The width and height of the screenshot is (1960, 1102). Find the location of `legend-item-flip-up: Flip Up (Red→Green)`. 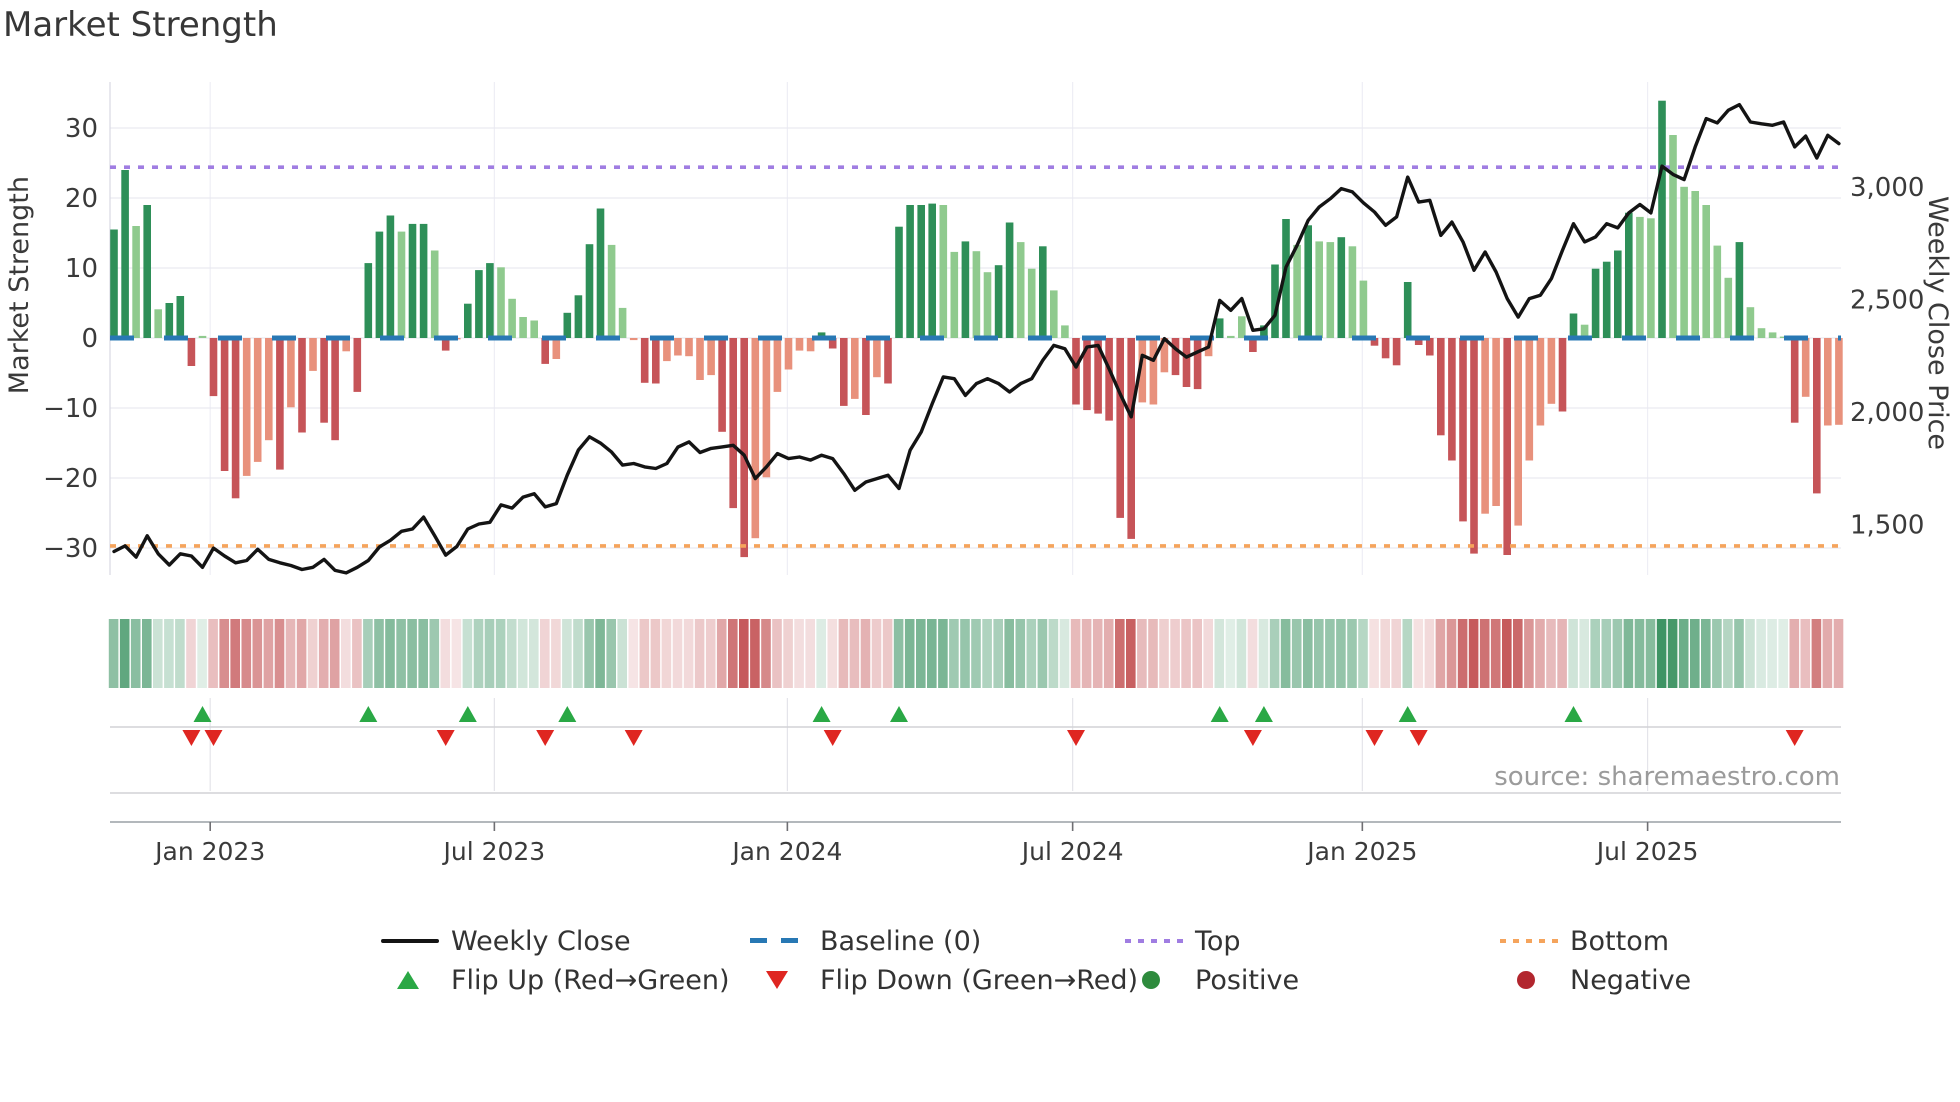

legend-item-flip-up: Flip Up (Red→Green) is located at coordinates (555, 980).